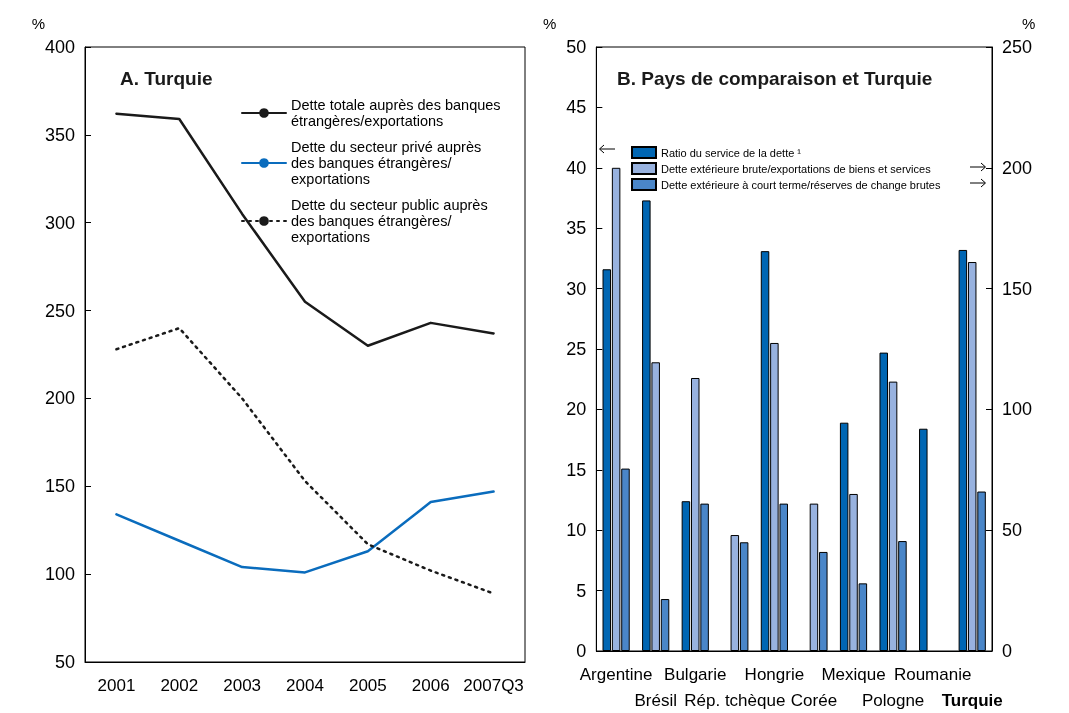  What do you see at coordinates (59, 134) in the screenshot?
I see `y-tick-label: 350` at bounding box center [59, 134].